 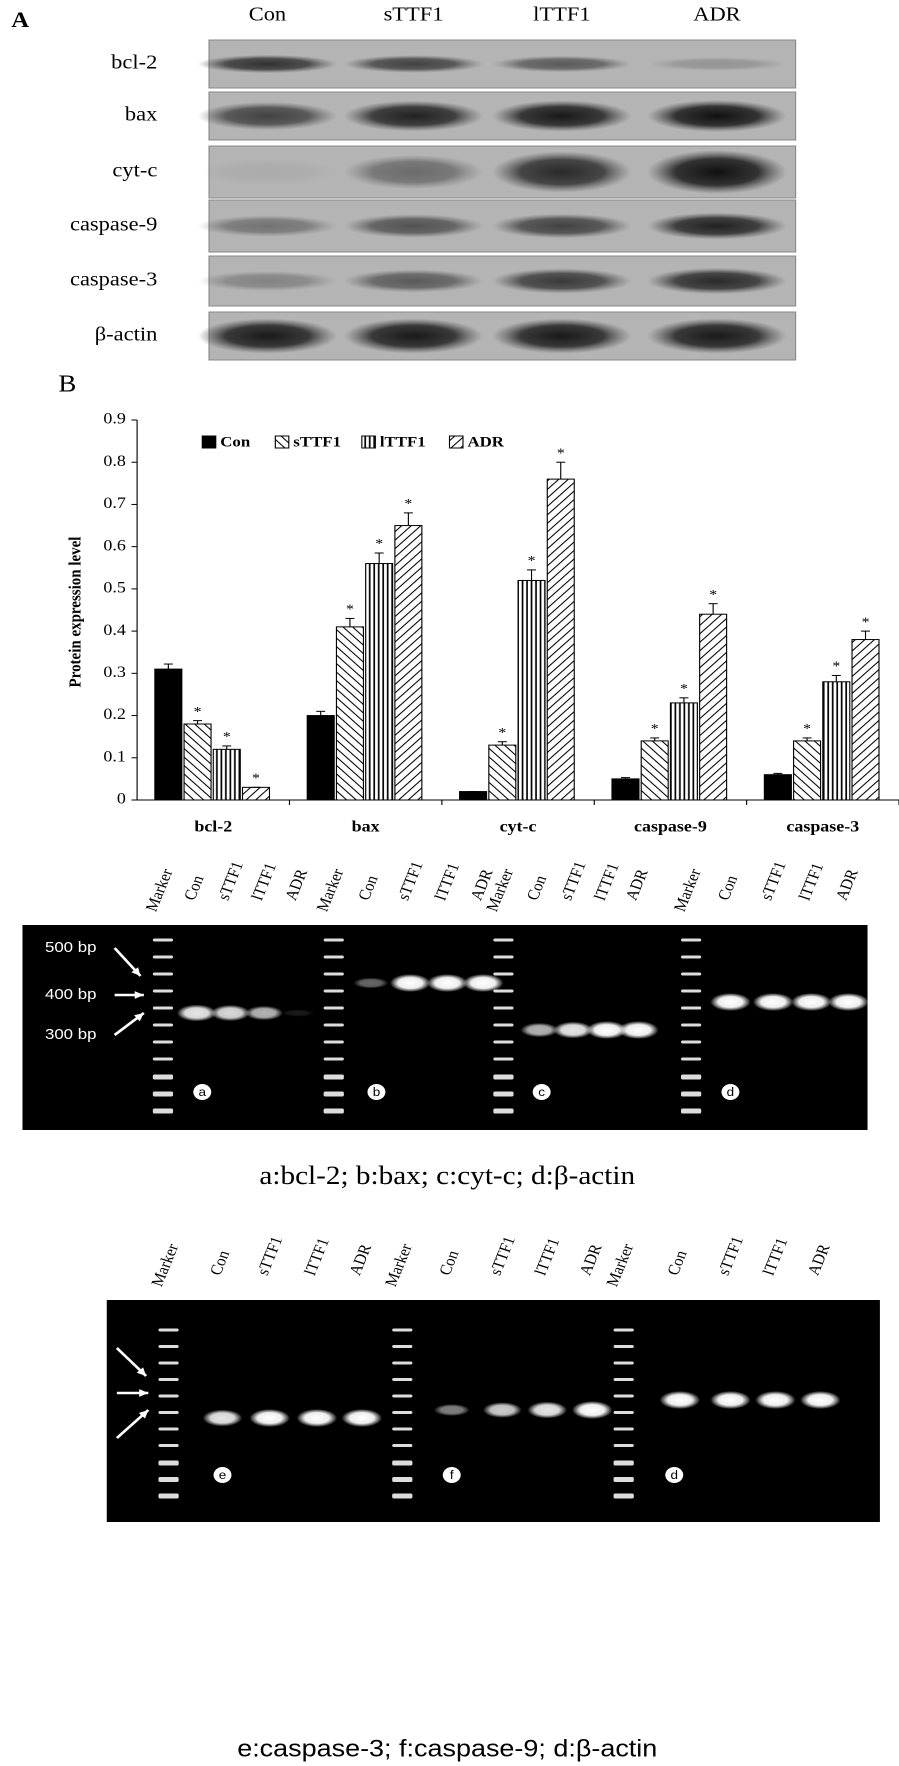 What do you see at coordinates (403, 442) in the screenshot?
I see `legend-label: lTTF1` at bounding box center [403, 442].